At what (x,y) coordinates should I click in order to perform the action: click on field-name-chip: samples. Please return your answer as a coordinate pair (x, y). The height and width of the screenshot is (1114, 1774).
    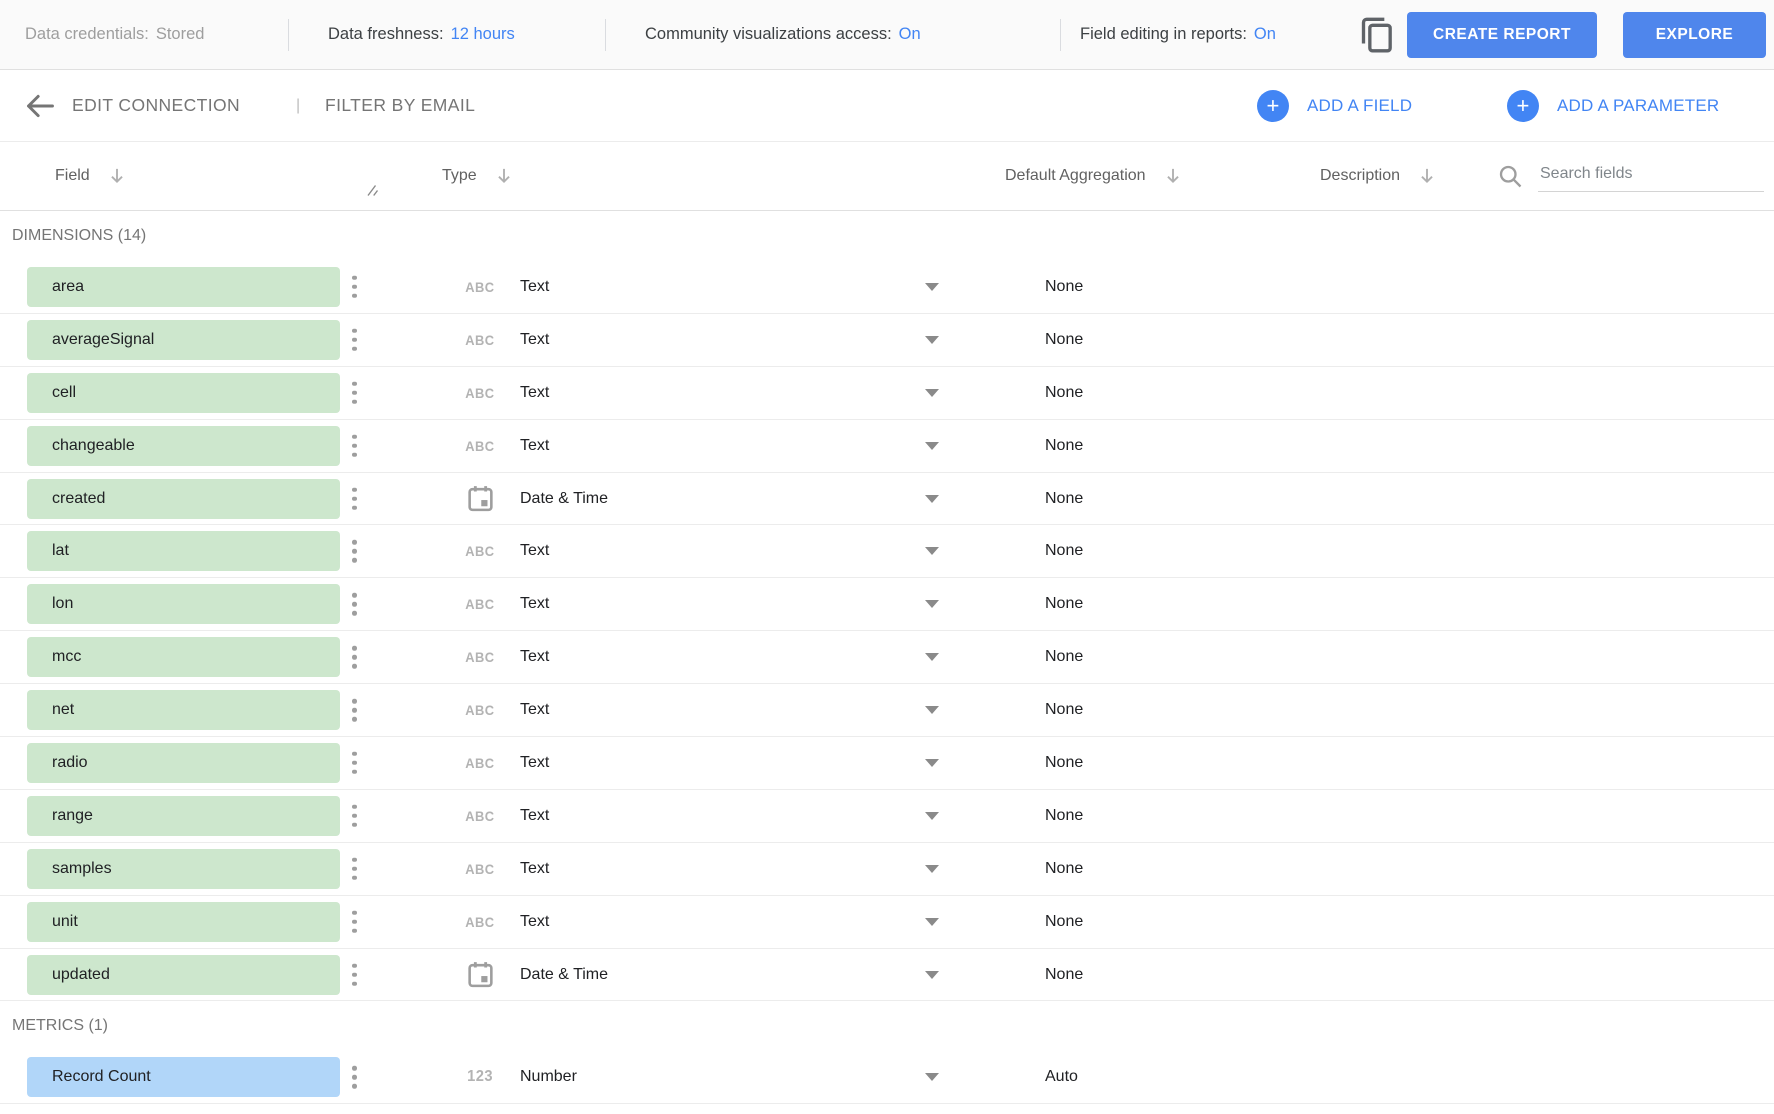
    Looking at the image, I should click on (183, 868).